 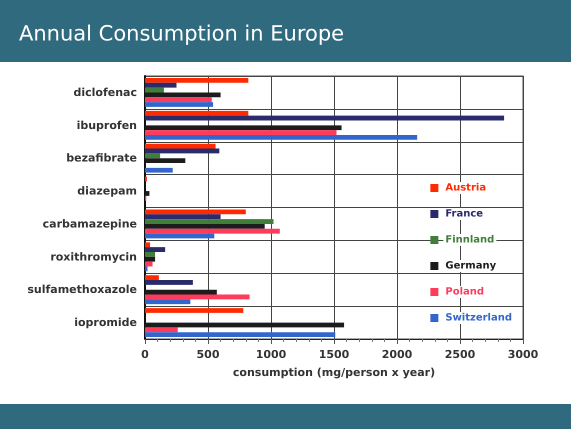 What do you see at coordinates (145, 354) in the screenshot?
I see `x-tick-label: 0` at bounding box center [145, 354].